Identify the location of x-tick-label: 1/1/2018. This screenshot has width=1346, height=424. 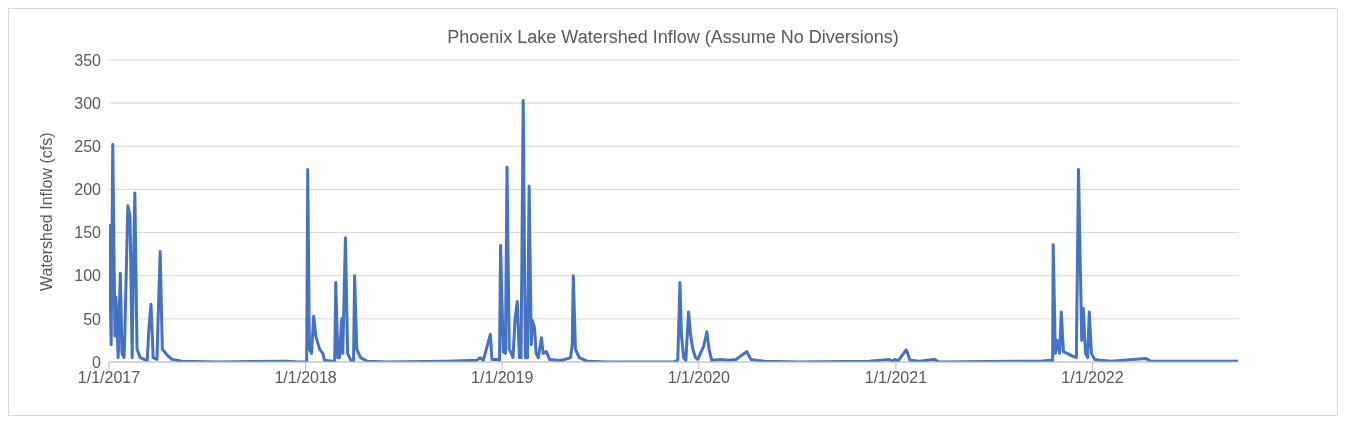
(305, 378).